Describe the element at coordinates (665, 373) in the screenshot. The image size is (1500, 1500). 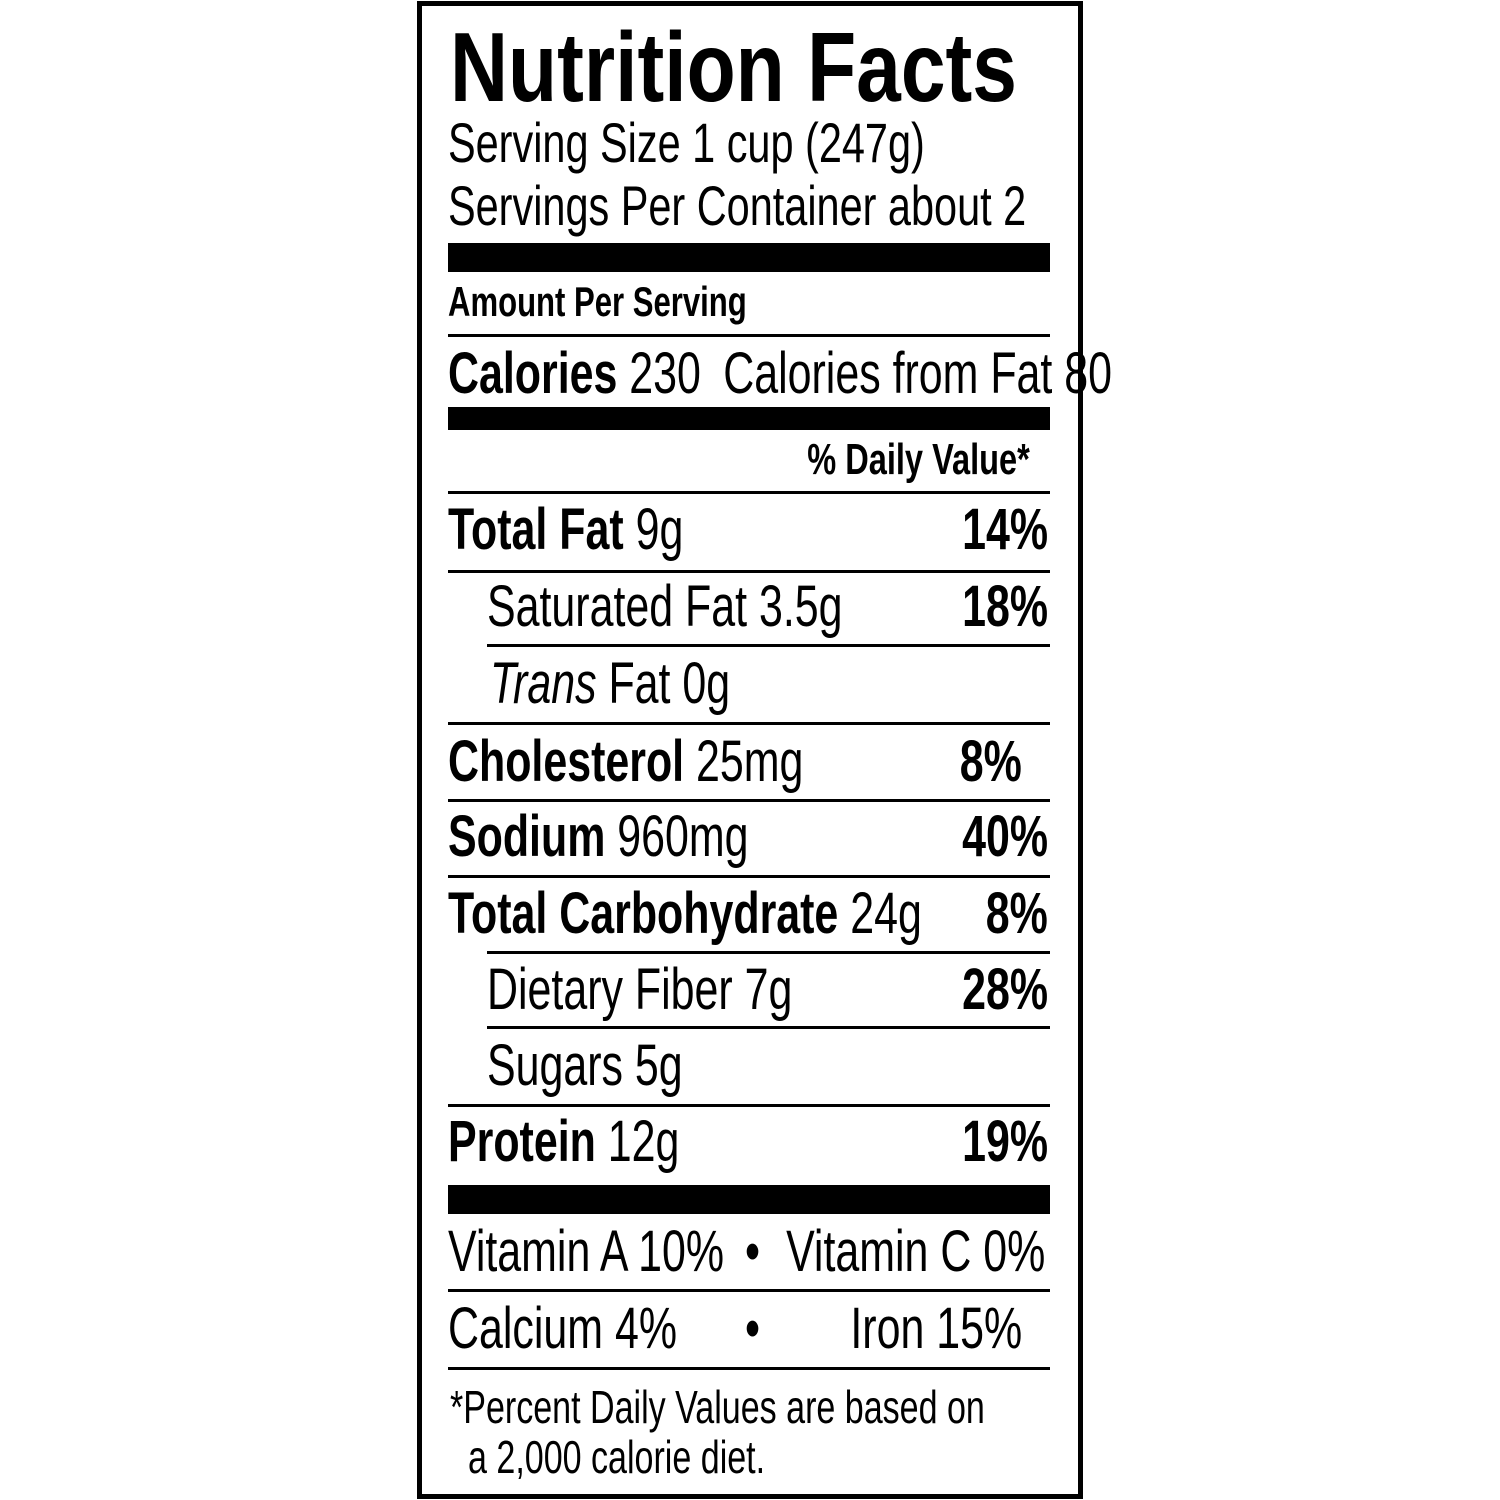
I see `calories-value: 230` at that location.